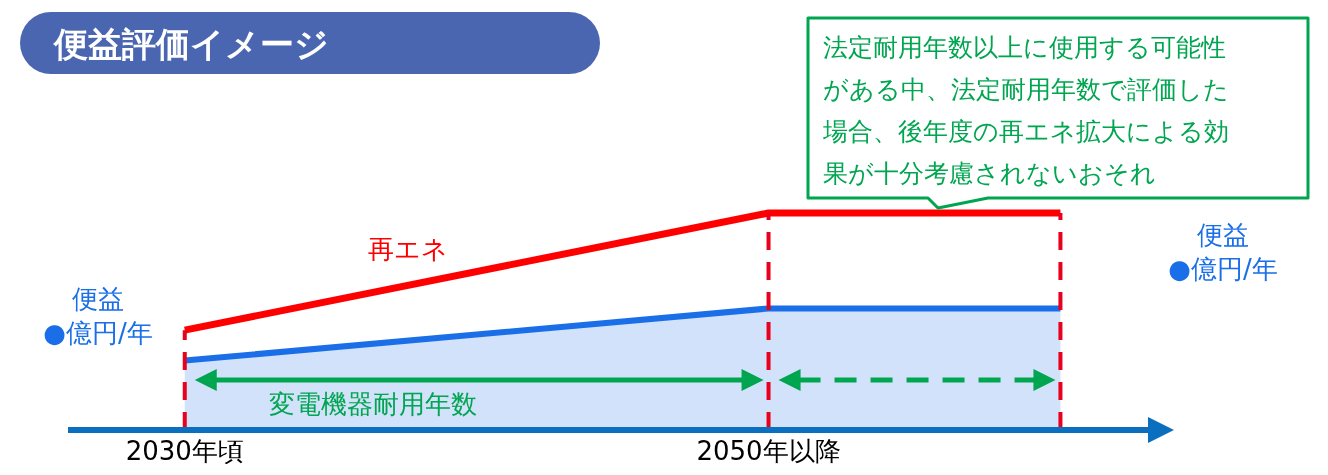  Describe the element at coordinates (408, 249) in the screenshot. I see `series-label: 再エネ` at that location.